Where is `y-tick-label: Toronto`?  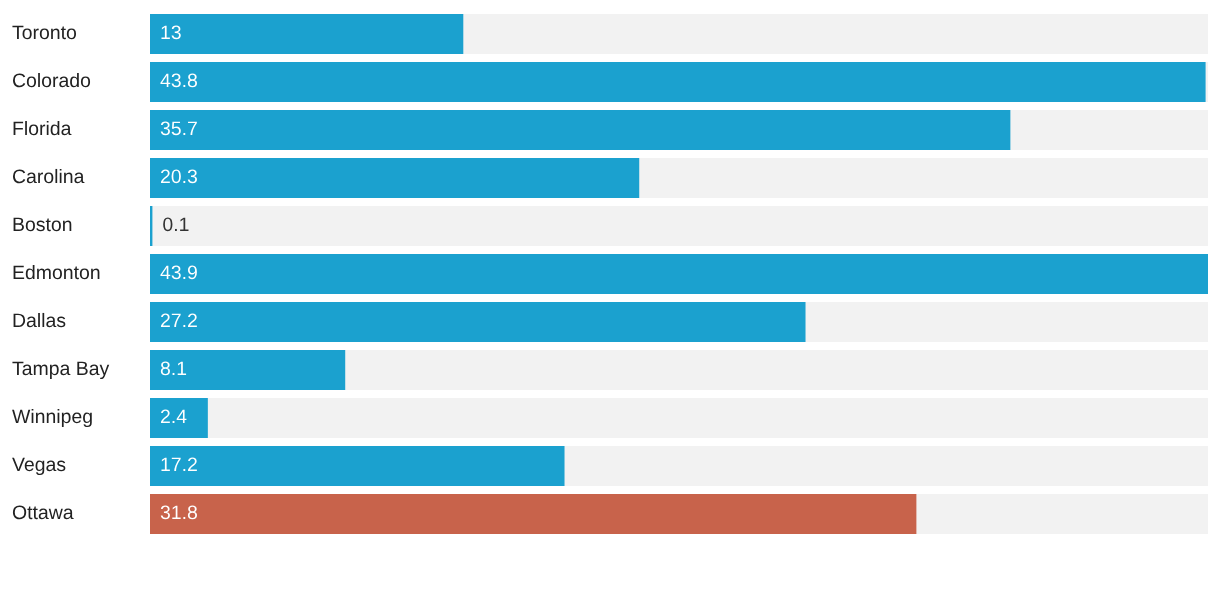
y-tick-label: Toronto is located at coordinates (44, 32).